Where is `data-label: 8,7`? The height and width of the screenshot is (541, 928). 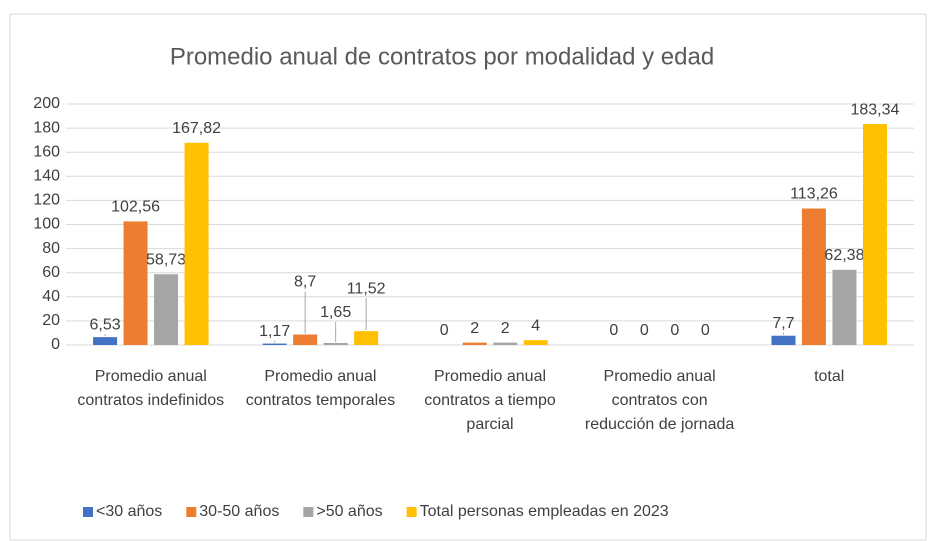 data-label: 8,7 is located at coordinates (305, 282).